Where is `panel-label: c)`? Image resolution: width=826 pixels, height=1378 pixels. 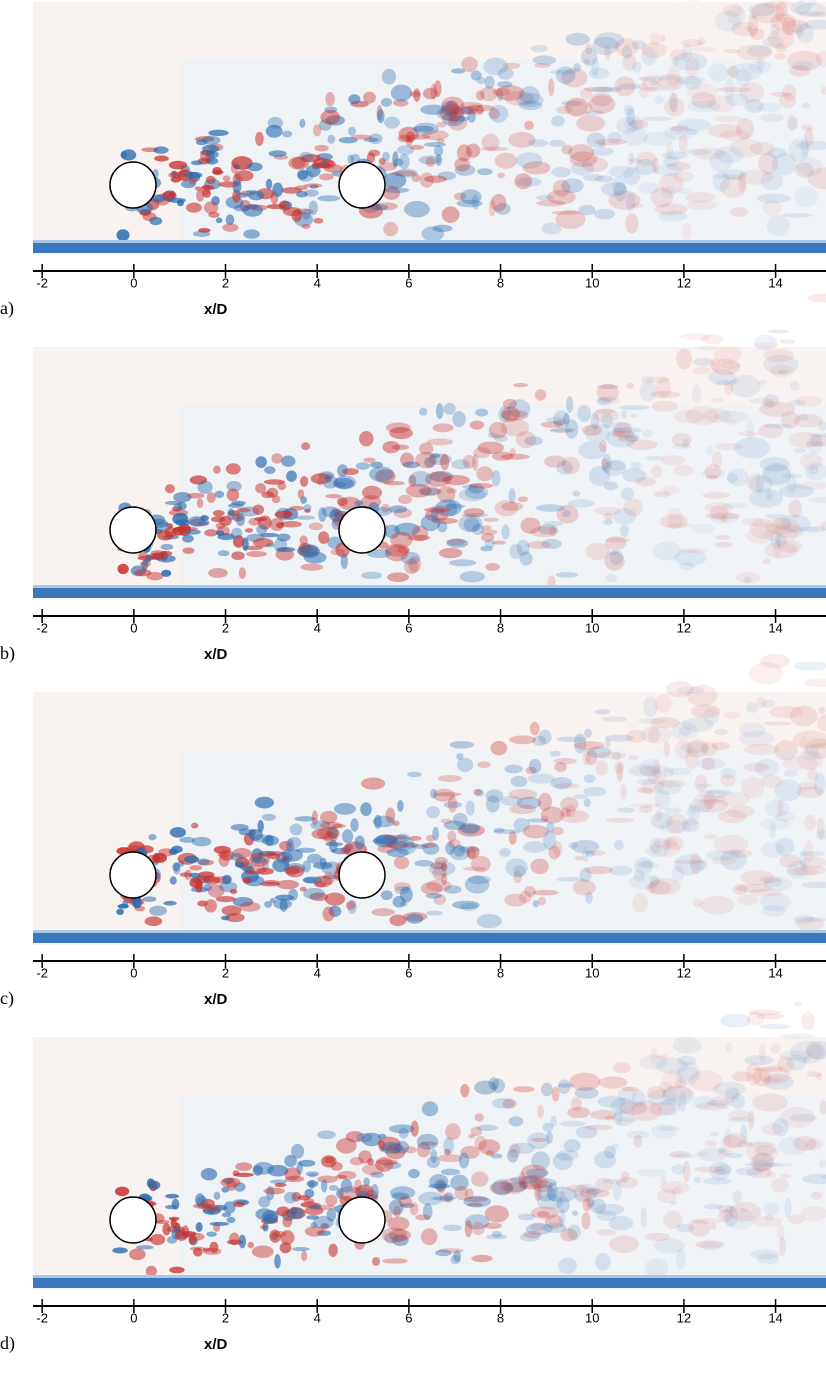
panel-label: c) is located at coordinates (7, 998).